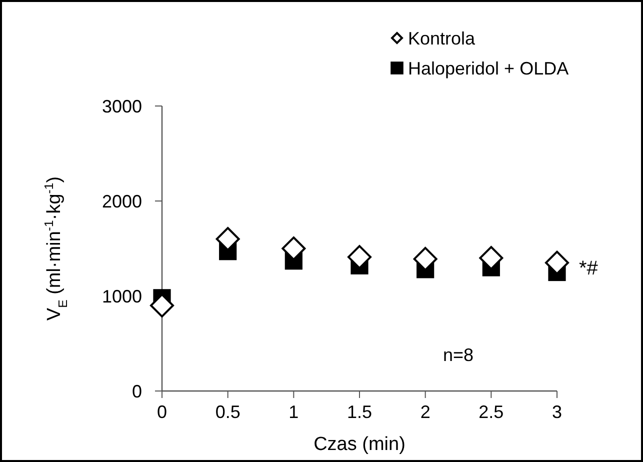  Describe the element at coordinates (488, 68) in the screenshot. I see `legend-label: Haloperidol + OLDA` at that location.